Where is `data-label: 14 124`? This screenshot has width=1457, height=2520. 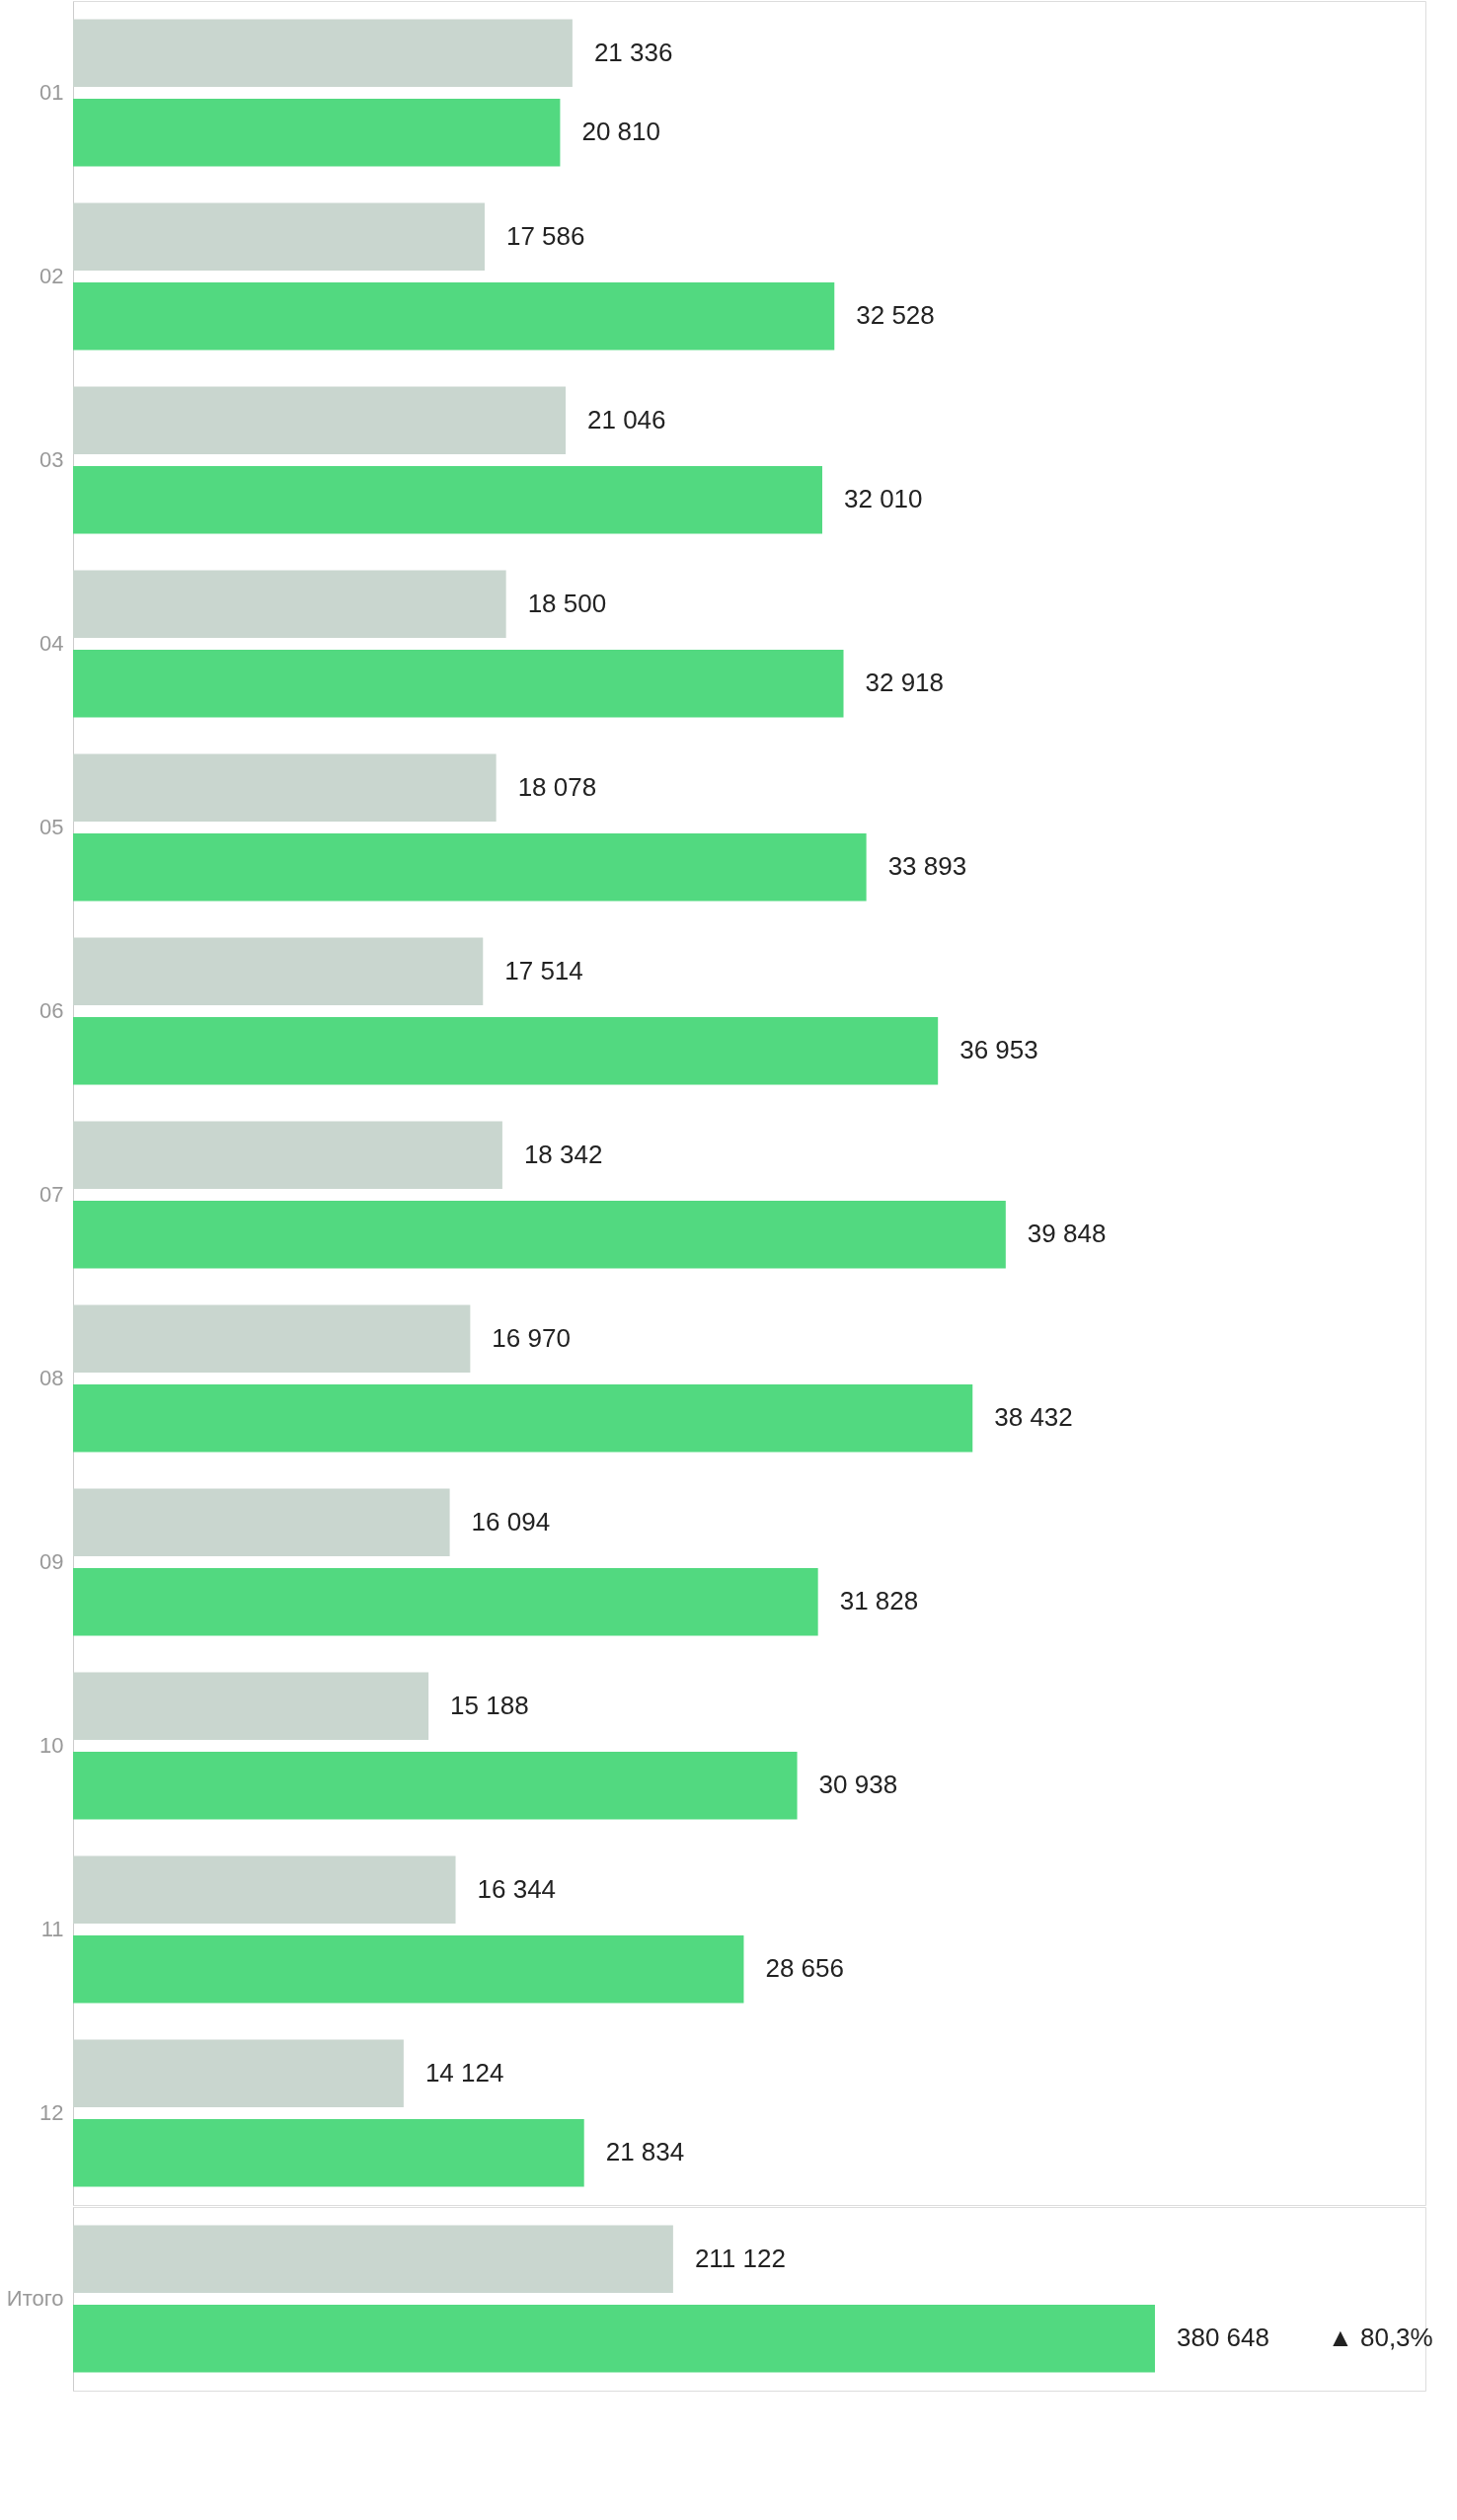
data-label: 14 124 is located at coordinates (464, 2072).